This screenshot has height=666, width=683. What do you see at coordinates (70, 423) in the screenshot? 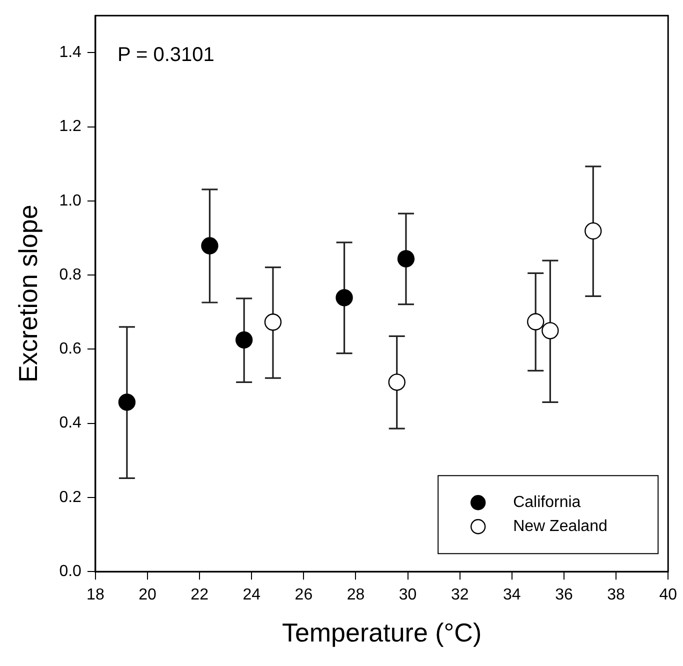
I see `y-tick-label: 0.4` at bounding box center [70, 423].